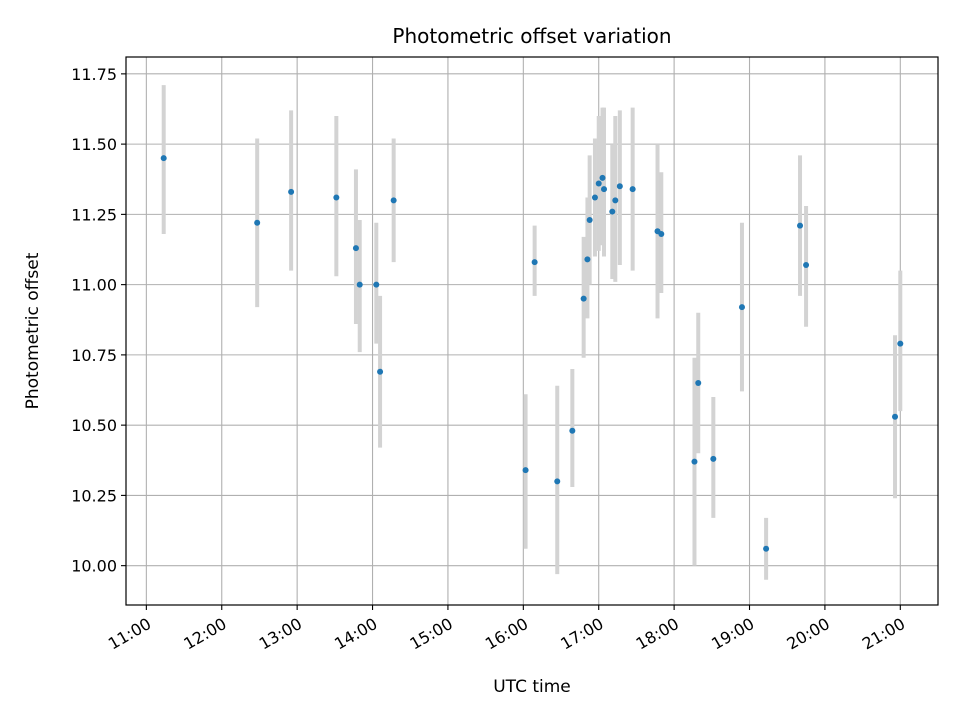  Describe the element at coordinates (531, 36) in the screenshot. I see `chart-title: Photometric offset variation` at that location.